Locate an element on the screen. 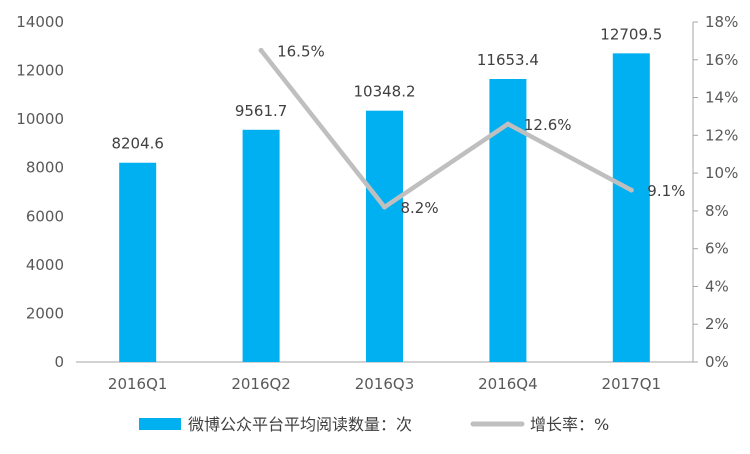  legend-bar-swatch is located at coordinates (160, 424).